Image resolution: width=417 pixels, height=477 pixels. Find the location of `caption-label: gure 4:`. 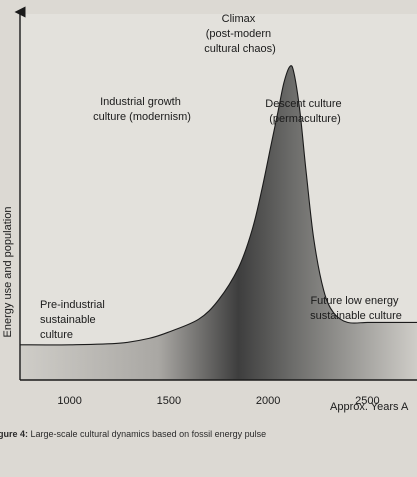

caption-label: gure 4: is located at coordinates (14, 434).